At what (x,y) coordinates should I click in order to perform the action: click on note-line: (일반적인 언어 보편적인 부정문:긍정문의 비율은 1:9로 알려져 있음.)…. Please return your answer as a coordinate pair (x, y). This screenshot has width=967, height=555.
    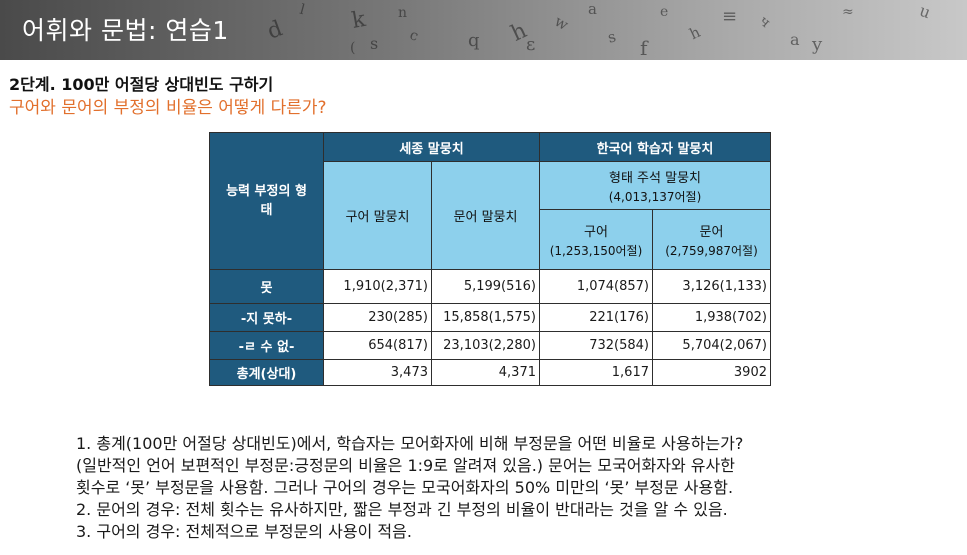
    Looking at the image, I should click on (405, 465).